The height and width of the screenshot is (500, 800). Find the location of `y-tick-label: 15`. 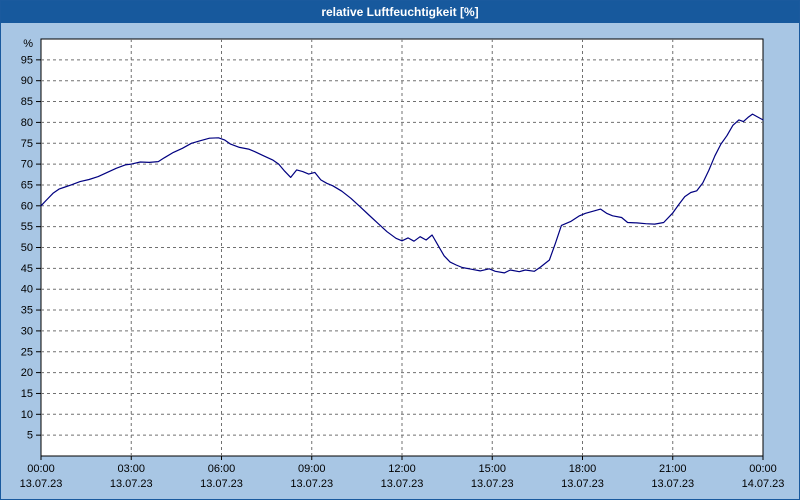

y-tick-label: 15 is located at coordinates (27, 394).